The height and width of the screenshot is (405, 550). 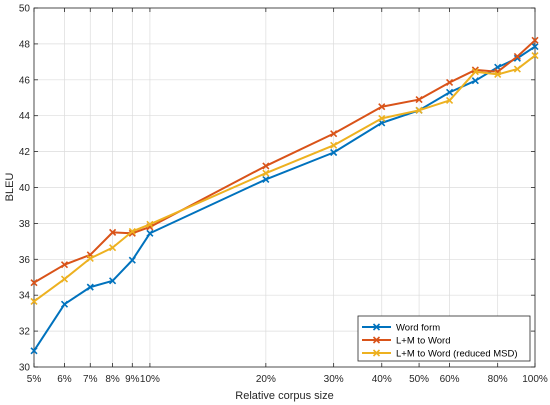 I want to click on y-tick-label: 46, so click(x=25, y=80).